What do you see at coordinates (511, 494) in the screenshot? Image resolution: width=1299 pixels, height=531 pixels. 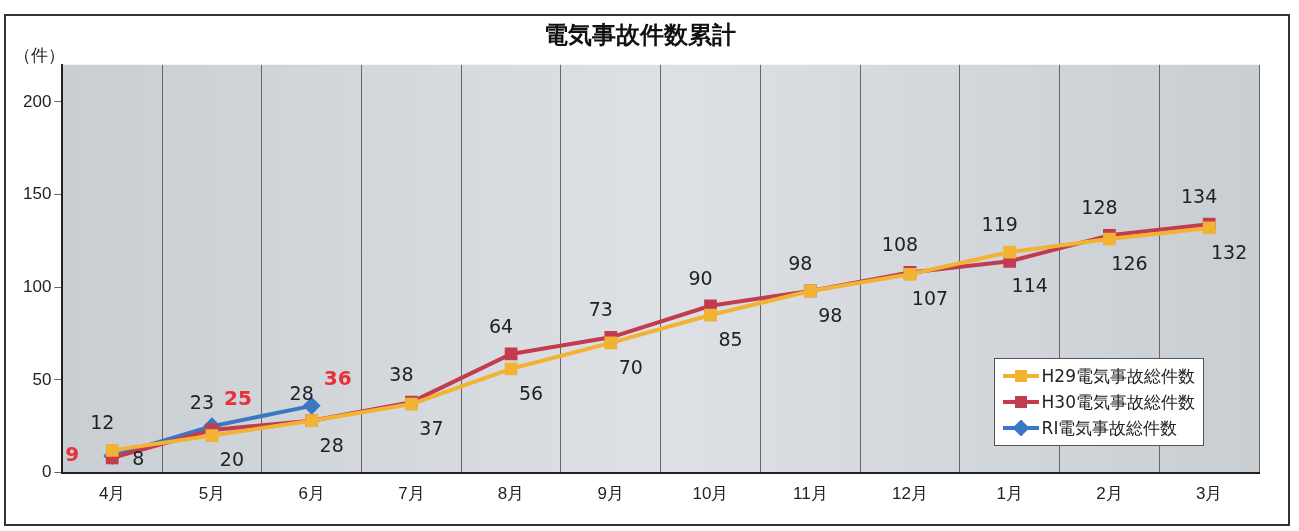 I see `x-tick-label: 8月` at bounding box center [511, 494].